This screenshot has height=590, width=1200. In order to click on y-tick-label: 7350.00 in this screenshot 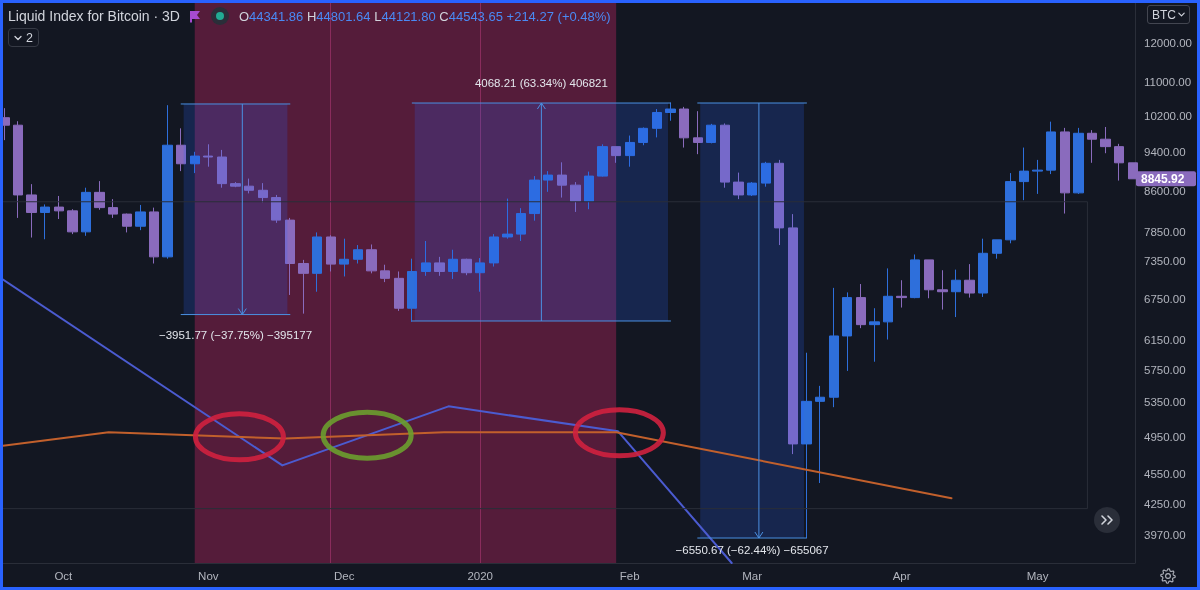, I will do `click(1165, 261)`.